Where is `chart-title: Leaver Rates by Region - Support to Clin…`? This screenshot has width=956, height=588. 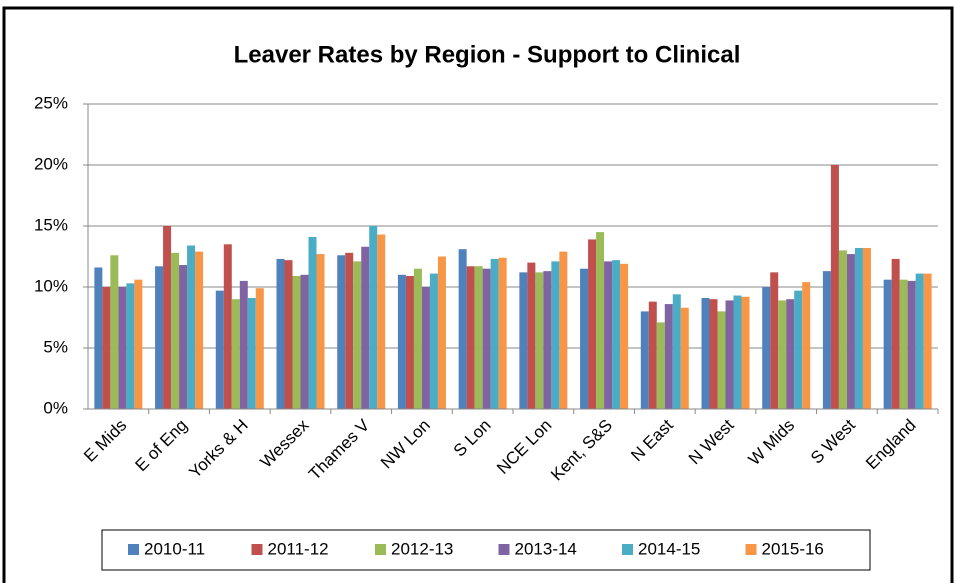 chart-title: Leaver Rates by Region - Support to Clin… is located at coordinates (487, 54).